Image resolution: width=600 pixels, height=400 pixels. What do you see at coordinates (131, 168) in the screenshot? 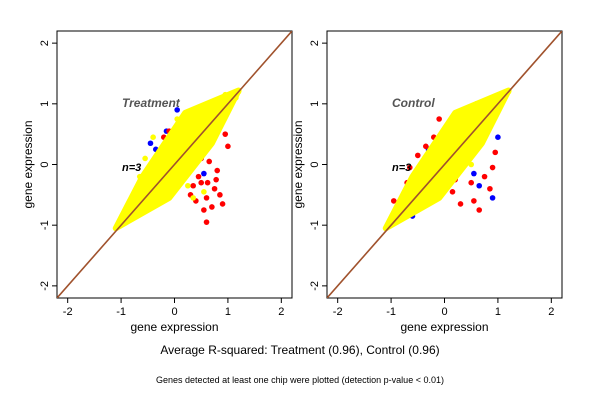
I see `n-label: n=3` at bounding box center [131, 168].